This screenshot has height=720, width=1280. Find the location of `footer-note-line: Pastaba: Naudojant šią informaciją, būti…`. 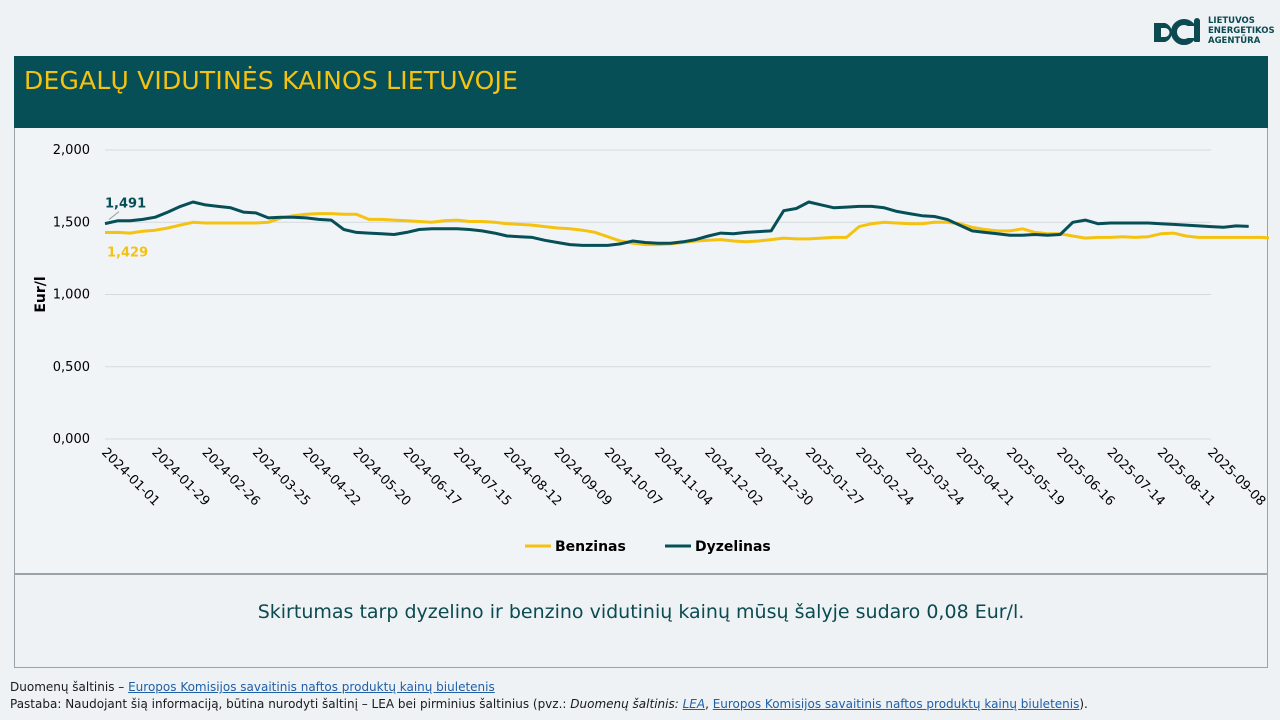

footer-note-line: Pastaba: Naudojant šią informaciją, būti… is located at coordinates (549, 704).